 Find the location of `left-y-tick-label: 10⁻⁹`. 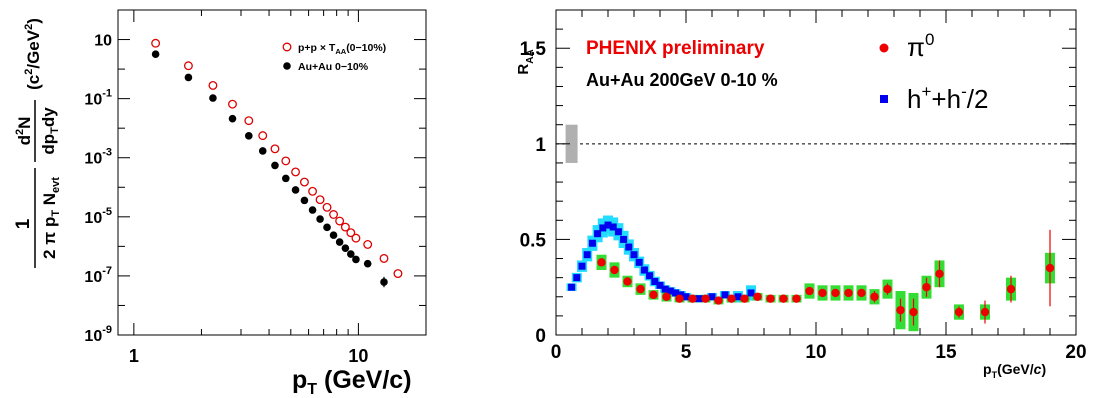

left-y-tick-label: 10⁻⁹ is located at coordinates (98, 334).